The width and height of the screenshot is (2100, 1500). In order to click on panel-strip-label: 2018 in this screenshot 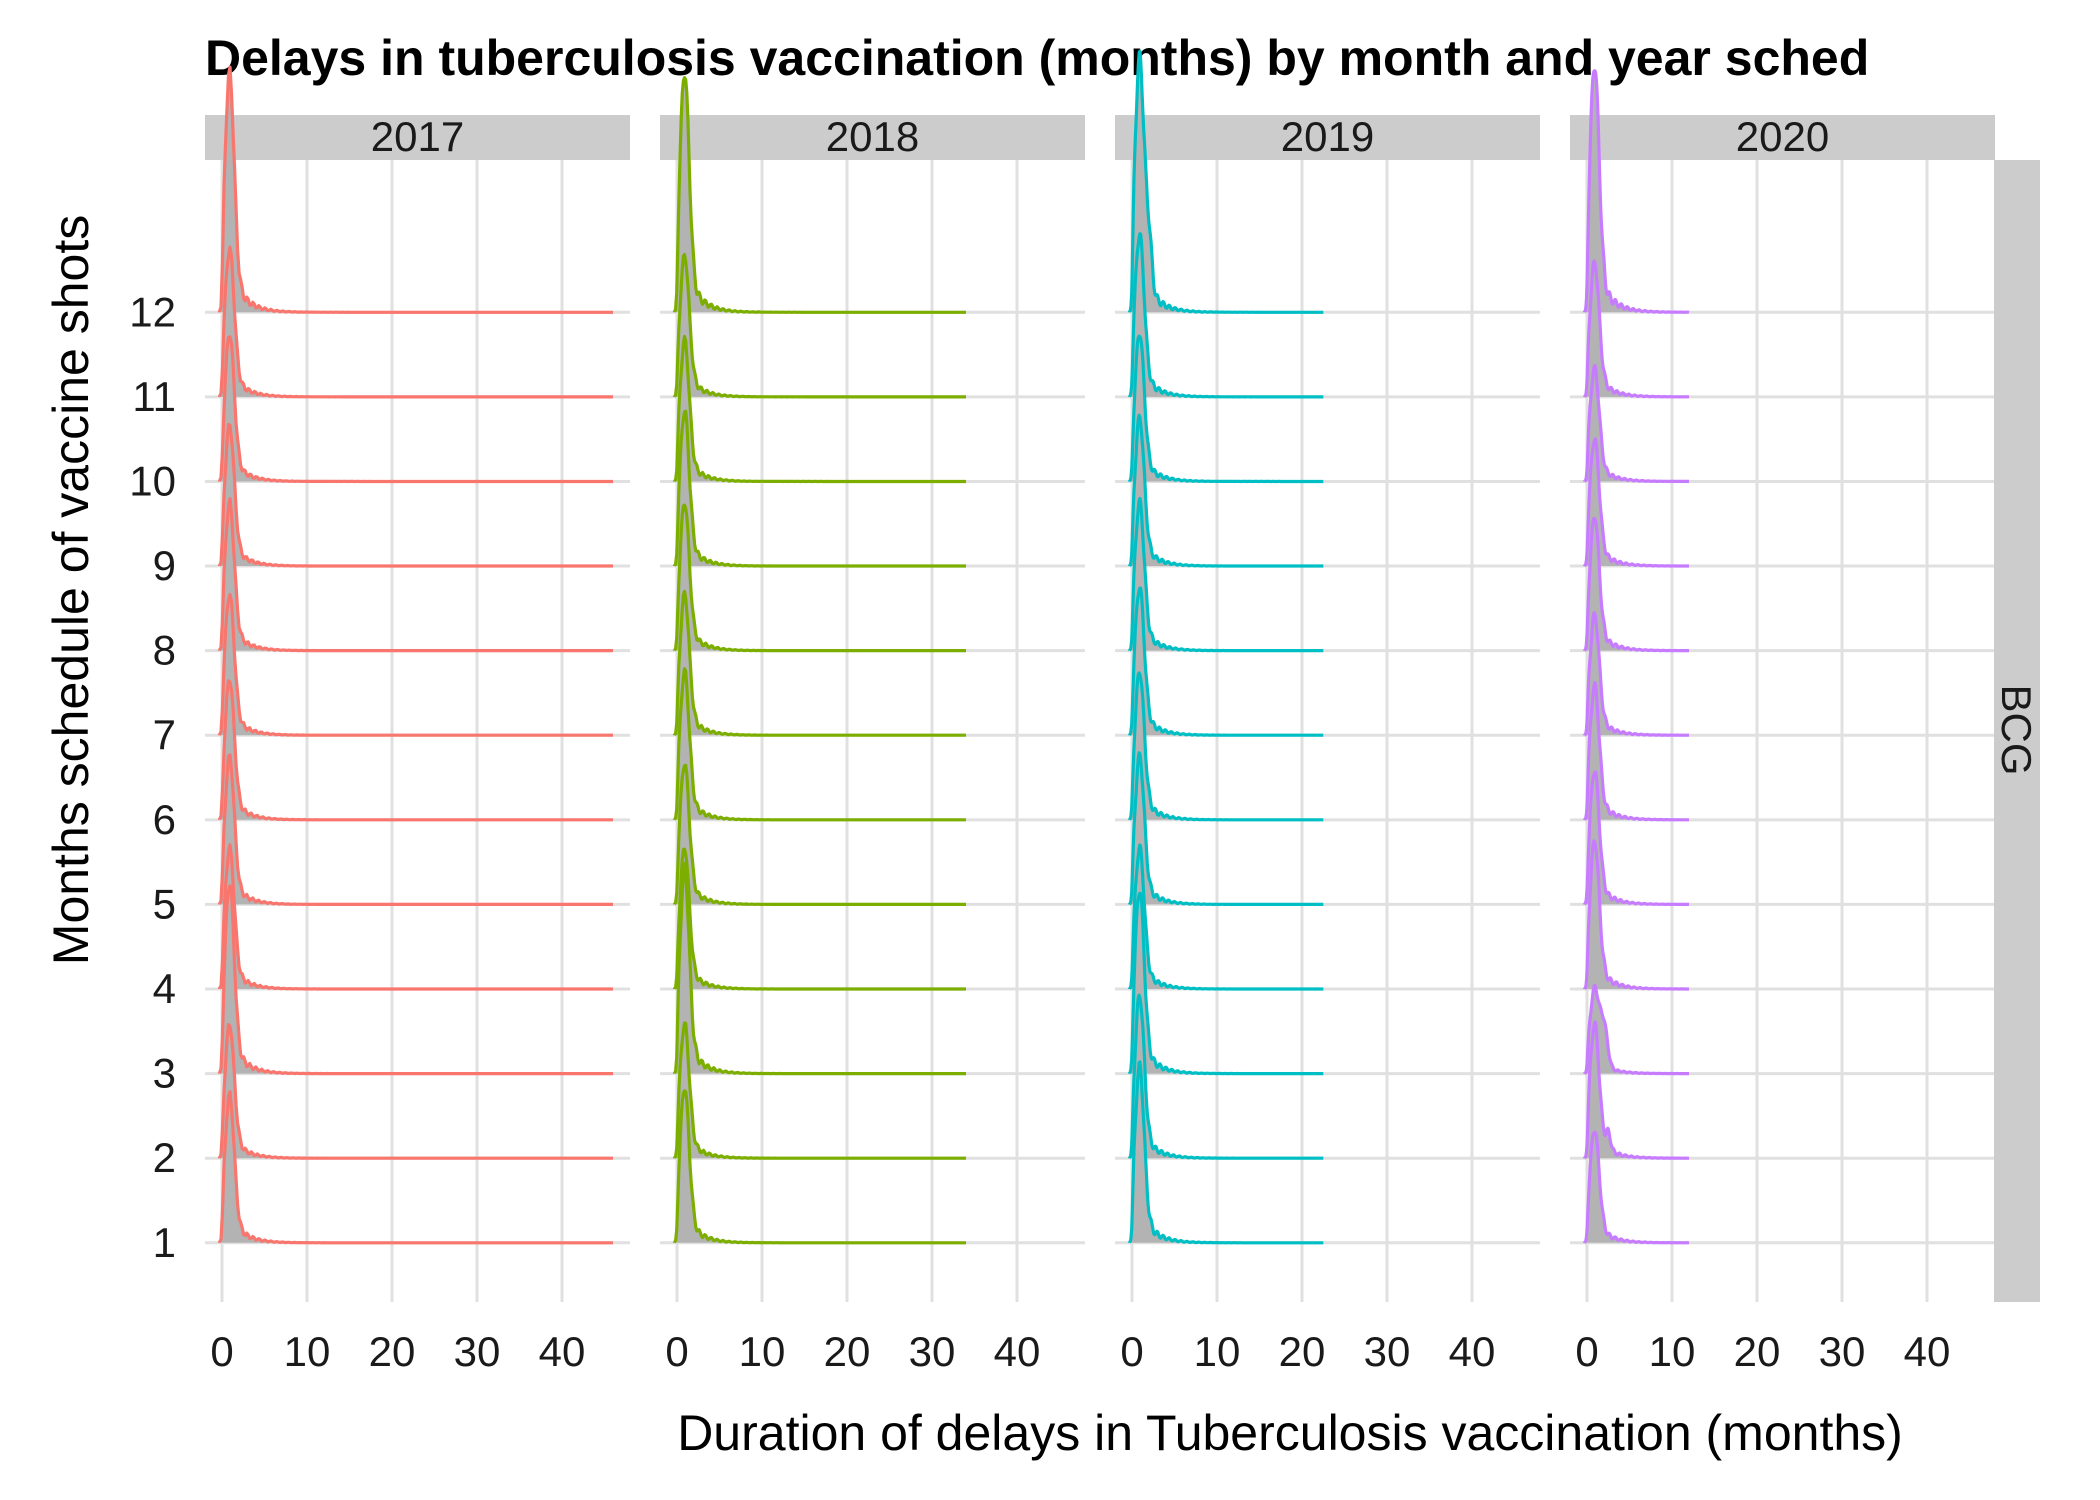, I will do `click(872, 136)`.